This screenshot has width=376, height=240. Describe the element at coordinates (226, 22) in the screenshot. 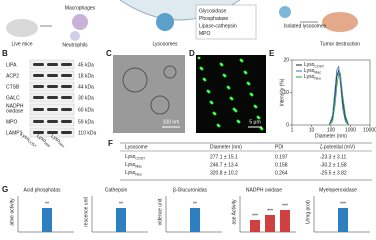

I see `enzyme-box` at that location.